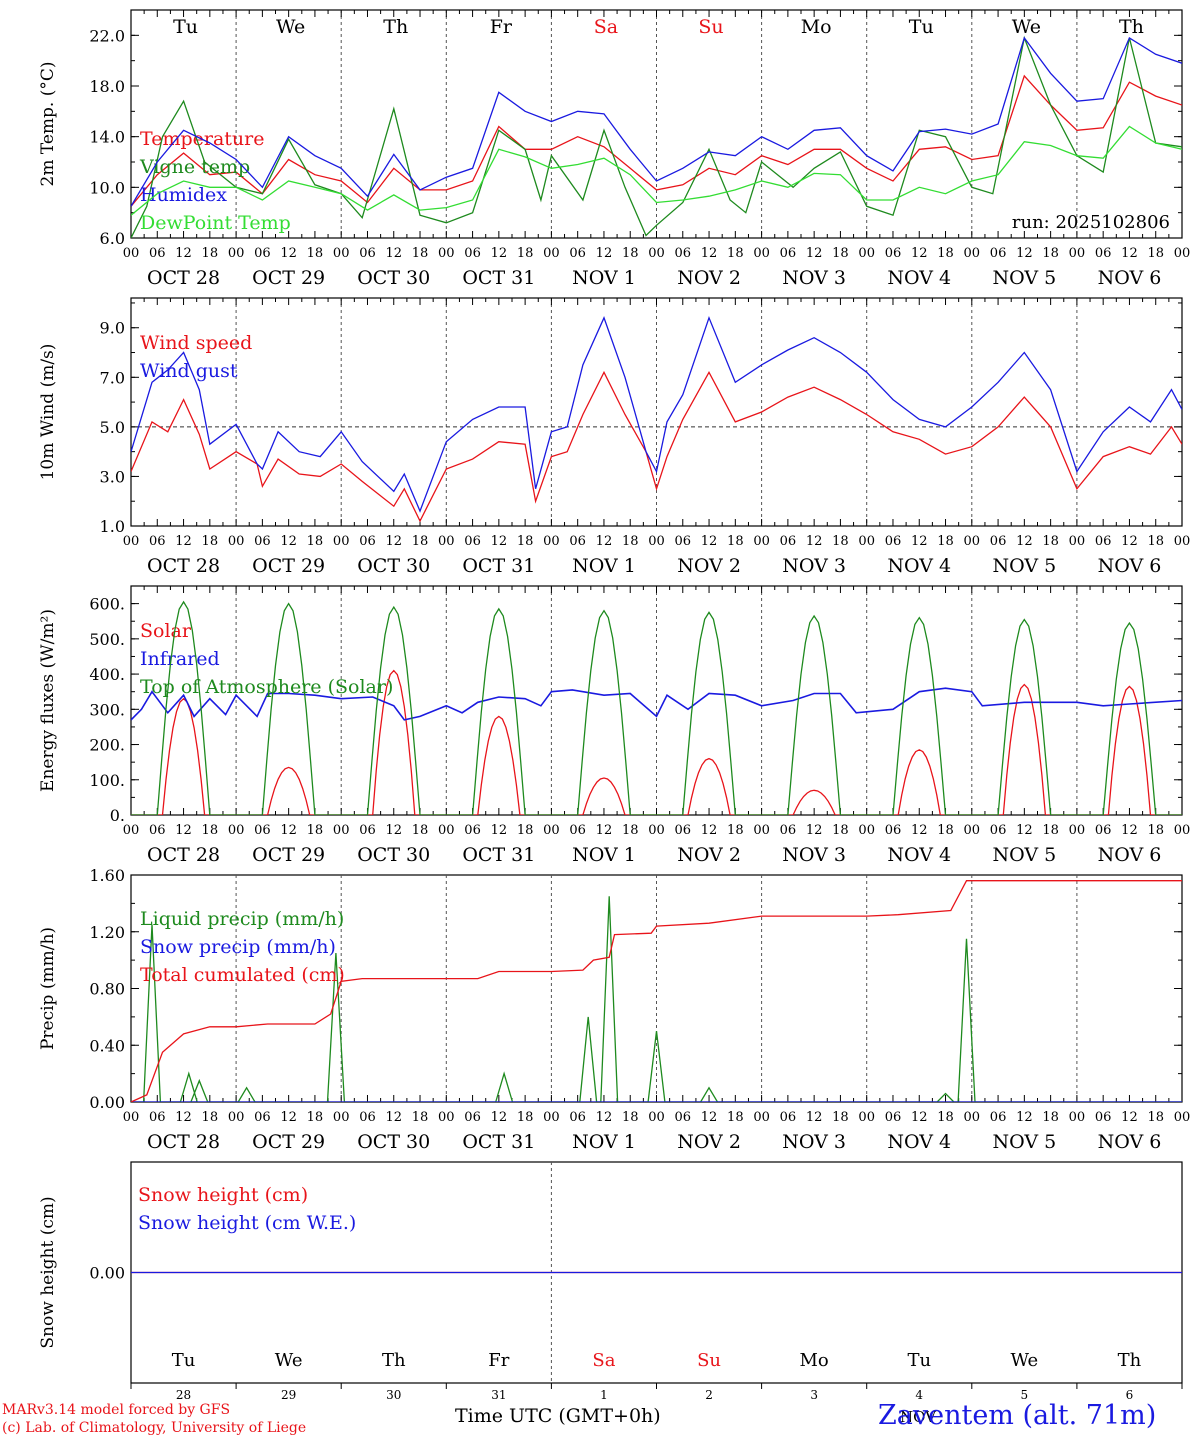  What do you see at coordinates (242, 919) in the screenshot?
I see `legend-entry: Liquid precip (mm/h)` at bounding box center [242, 919].